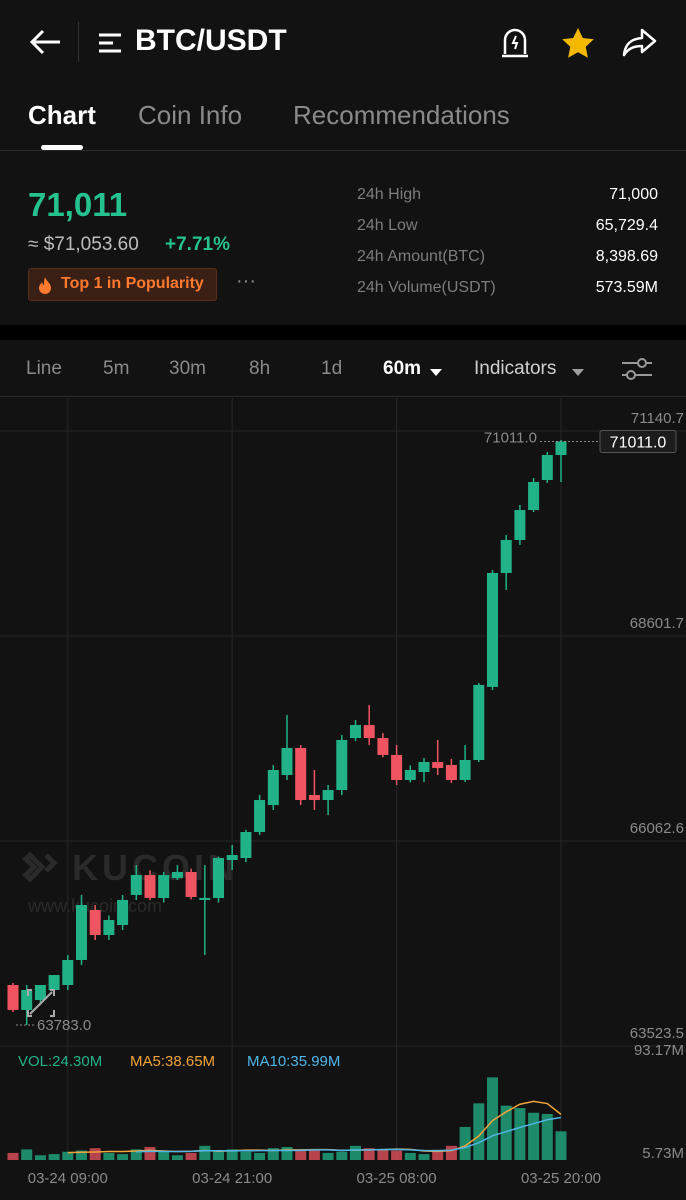 The width and height of the screenshot is (686, 1200). I want to click on stat-value: 8,398.69, so click(626, 256).